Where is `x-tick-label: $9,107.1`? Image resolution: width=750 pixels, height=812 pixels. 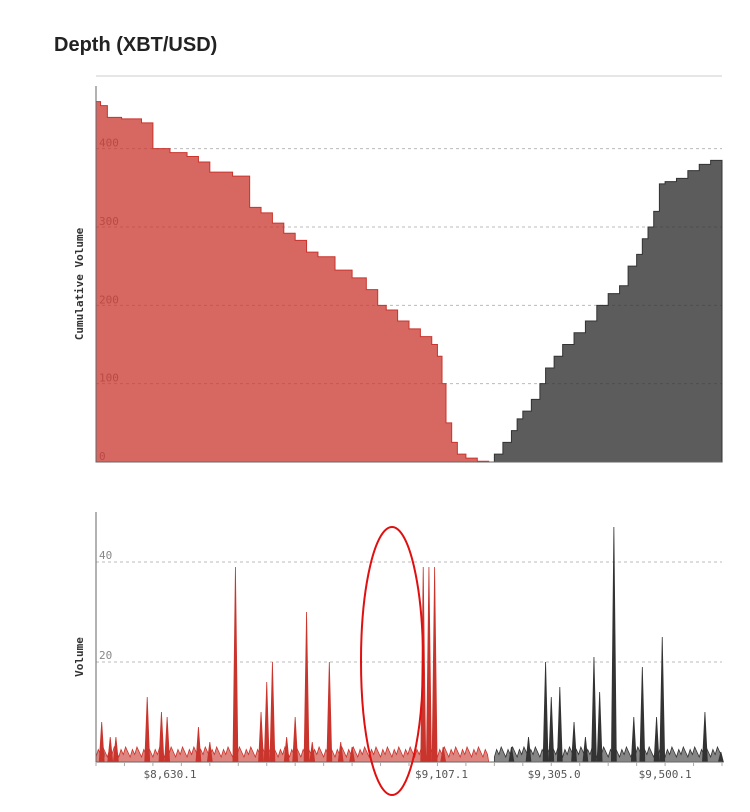
x-tick-label: $9,107.1 is located at coordinates (441, 774).